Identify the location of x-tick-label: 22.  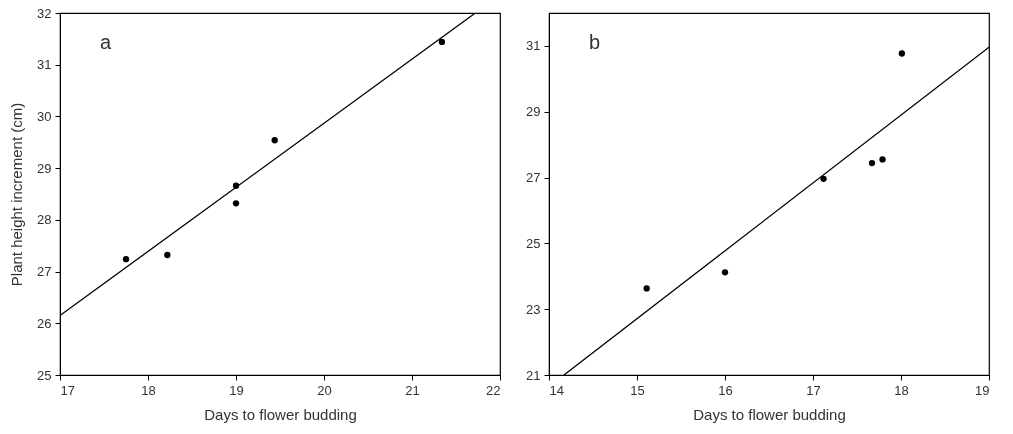
(493, 390).